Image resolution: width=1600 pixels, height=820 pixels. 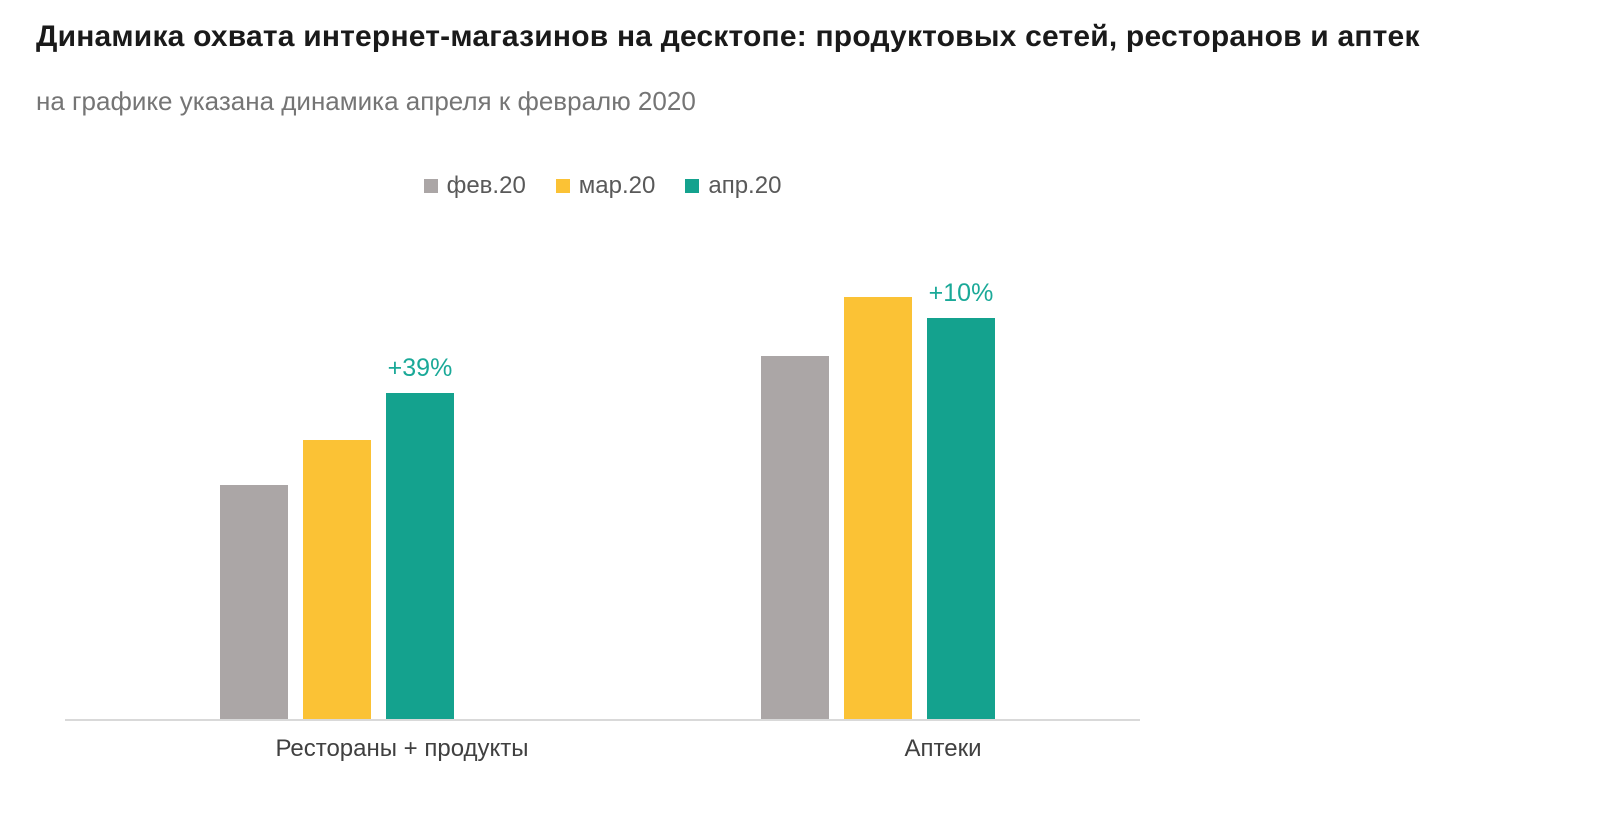 I want to click on chart-legend: фев.20 мар.20 апр.20, so click(x=602, y=186).